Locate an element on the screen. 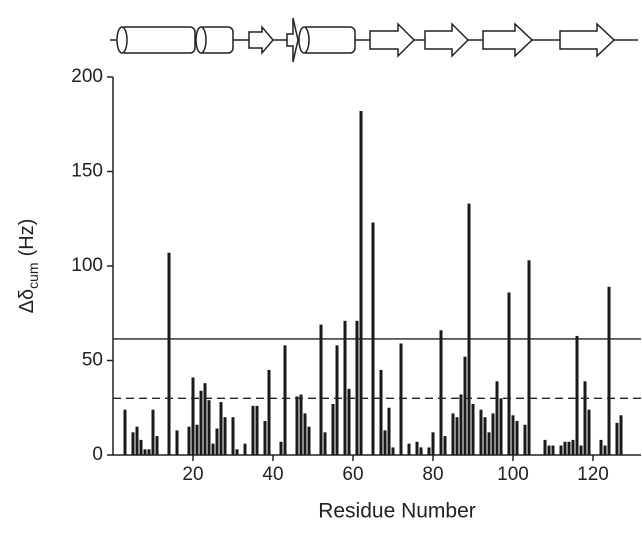 This screenshot has height=533, width=642. x-tick-label: 40 is located at coordinates (272, 474).